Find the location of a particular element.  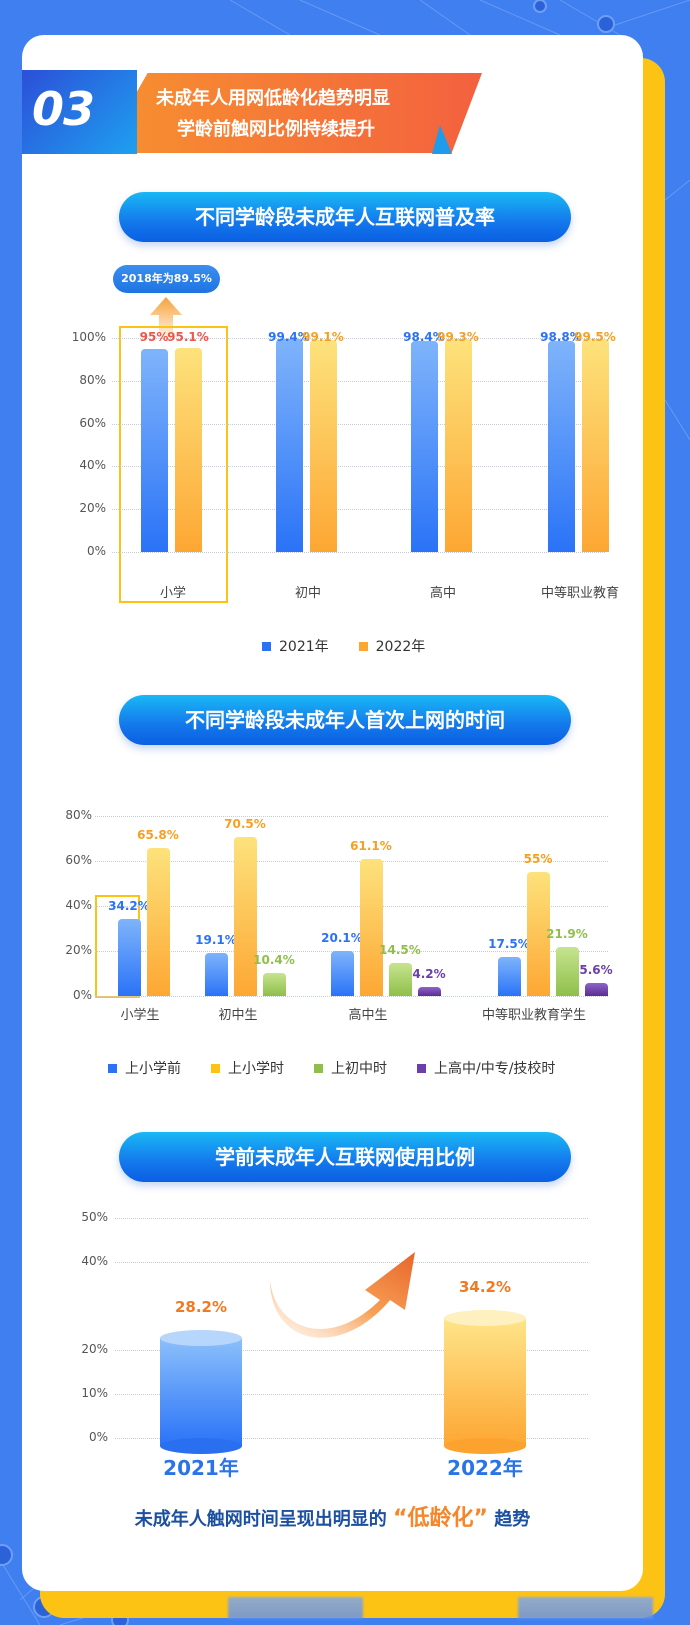

category-label: 中等职业教育 is located at coordinates (579, 593).